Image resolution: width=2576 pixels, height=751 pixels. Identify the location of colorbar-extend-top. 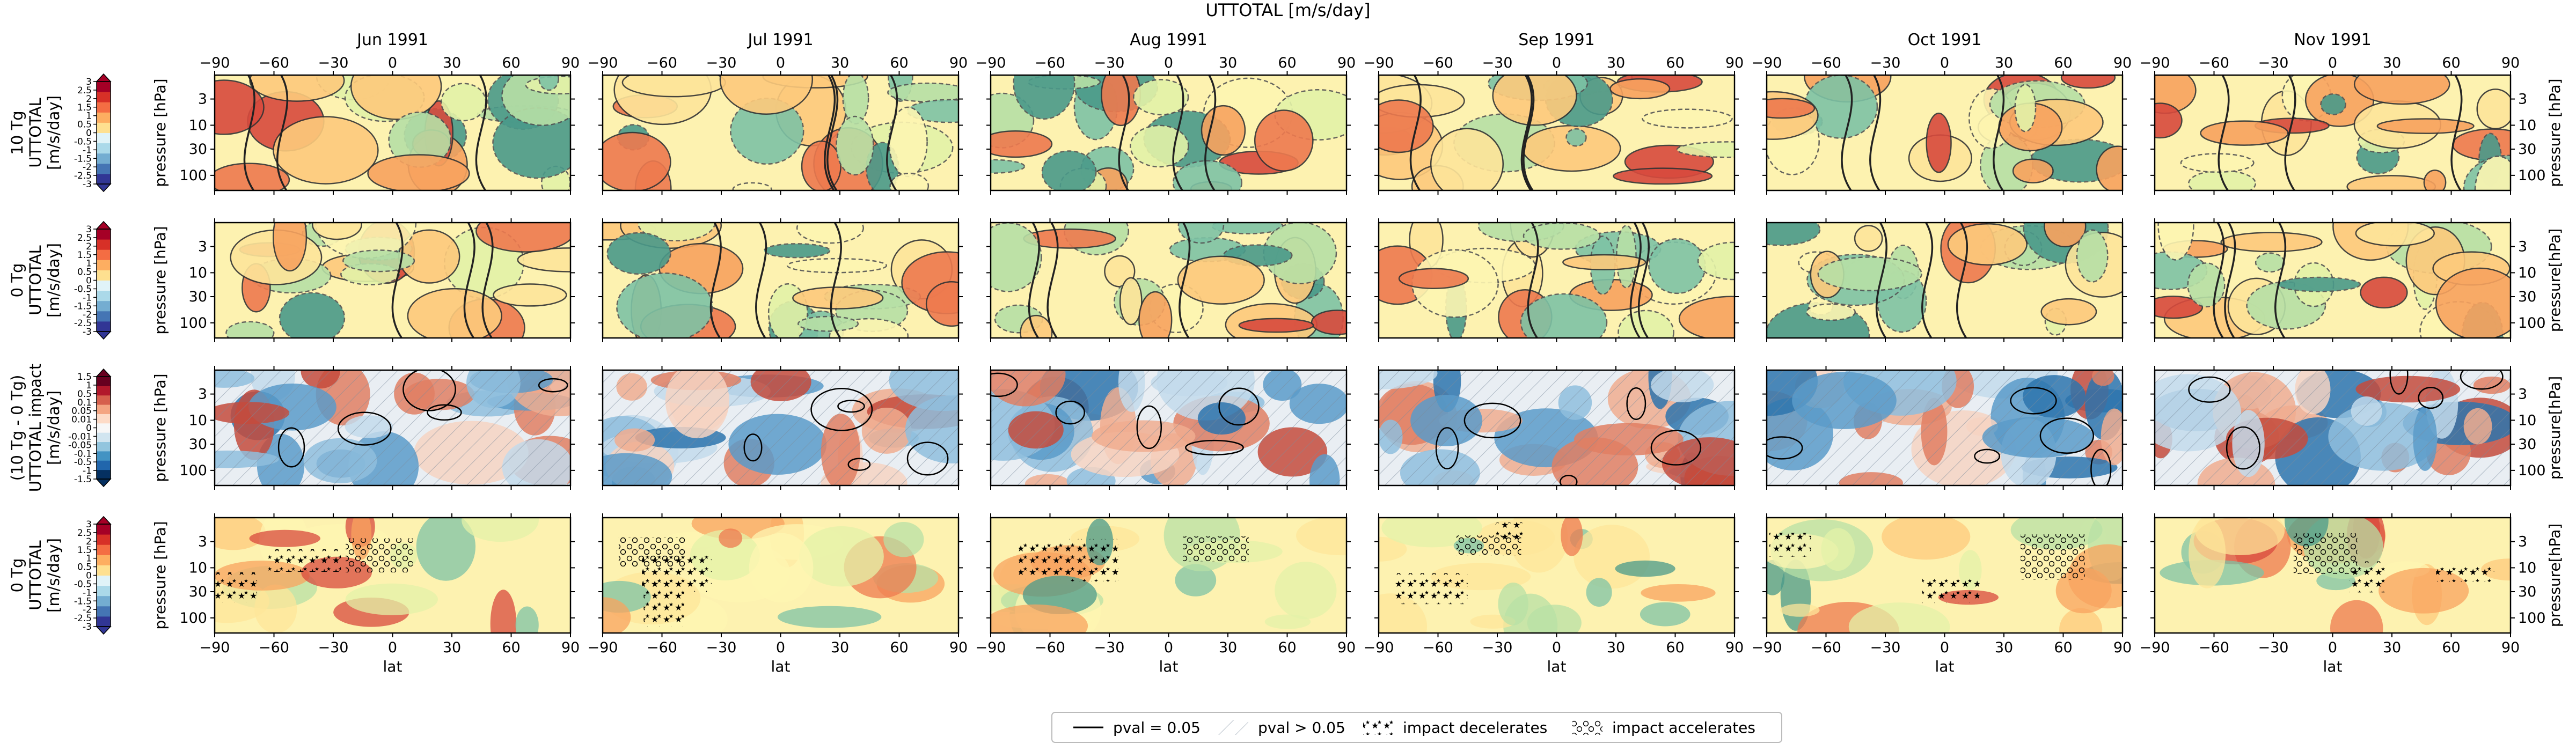
(104, 225).